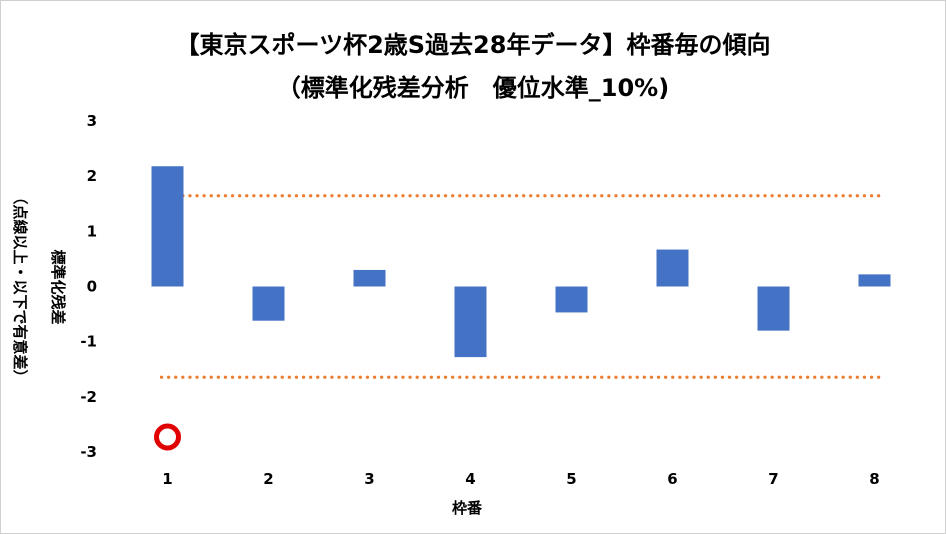 Image resolution: width=946 pixels, height=534 pixels. I want to click on y-tick-label: 2, so click(92, 176).